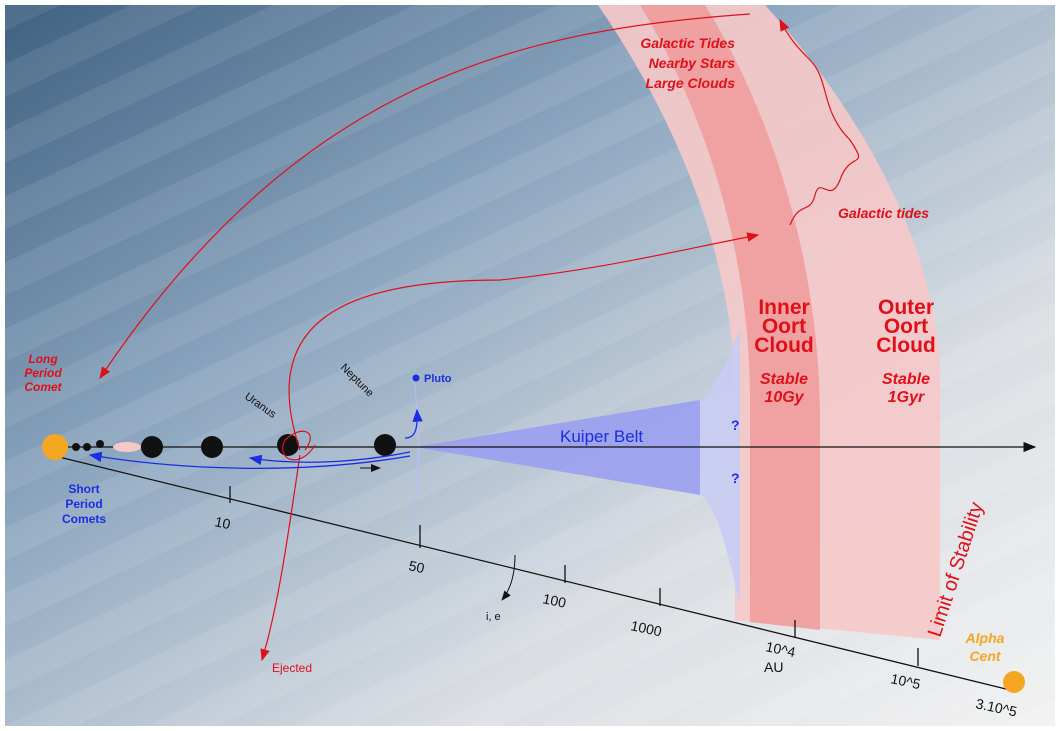 This screenshot has height=731, width=1060. What do you see at coordinates (601, 436) in the screenshot?
I see `label: Kuiper Belt` at bounding box center [601, 436].